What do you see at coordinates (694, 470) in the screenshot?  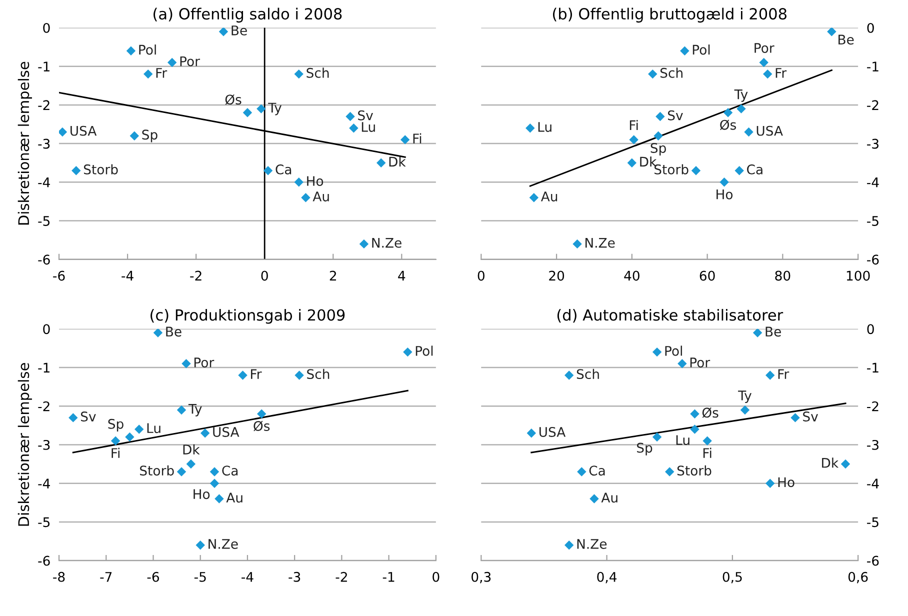 I see `annotation: Storb` at bounding box center [694, 470].